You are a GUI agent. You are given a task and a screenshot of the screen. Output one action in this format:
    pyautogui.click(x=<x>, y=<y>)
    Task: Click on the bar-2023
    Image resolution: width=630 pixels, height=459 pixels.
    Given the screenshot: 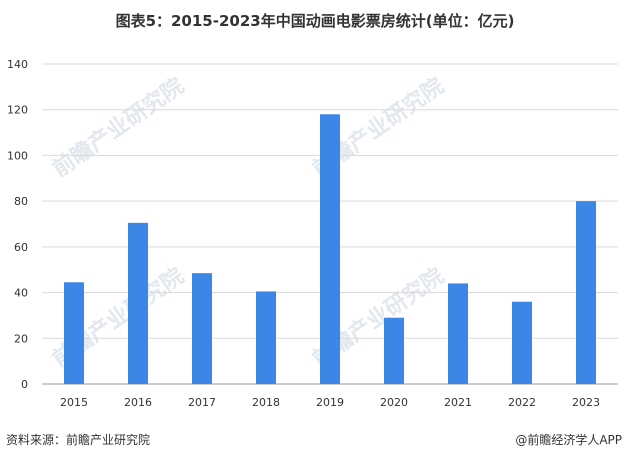 What is the action you would take?
    pyautogui.click(x=586, y=292)
    